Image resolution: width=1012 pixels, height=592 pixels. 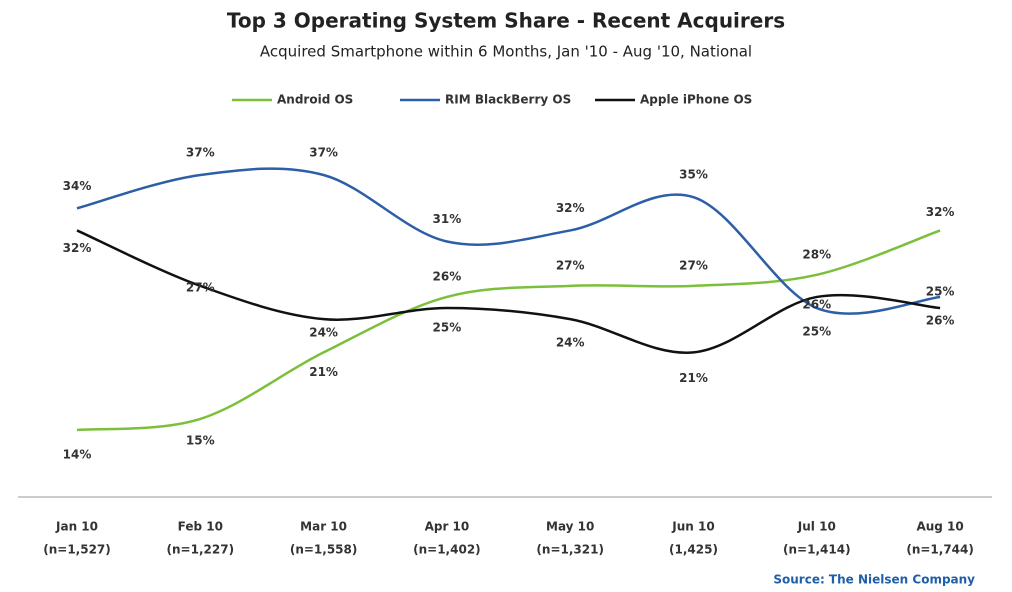 What do you see at coordinates (315, 100) in the screenshot?
I see `legend-label: Android OS` at bounding box center [315, 100].